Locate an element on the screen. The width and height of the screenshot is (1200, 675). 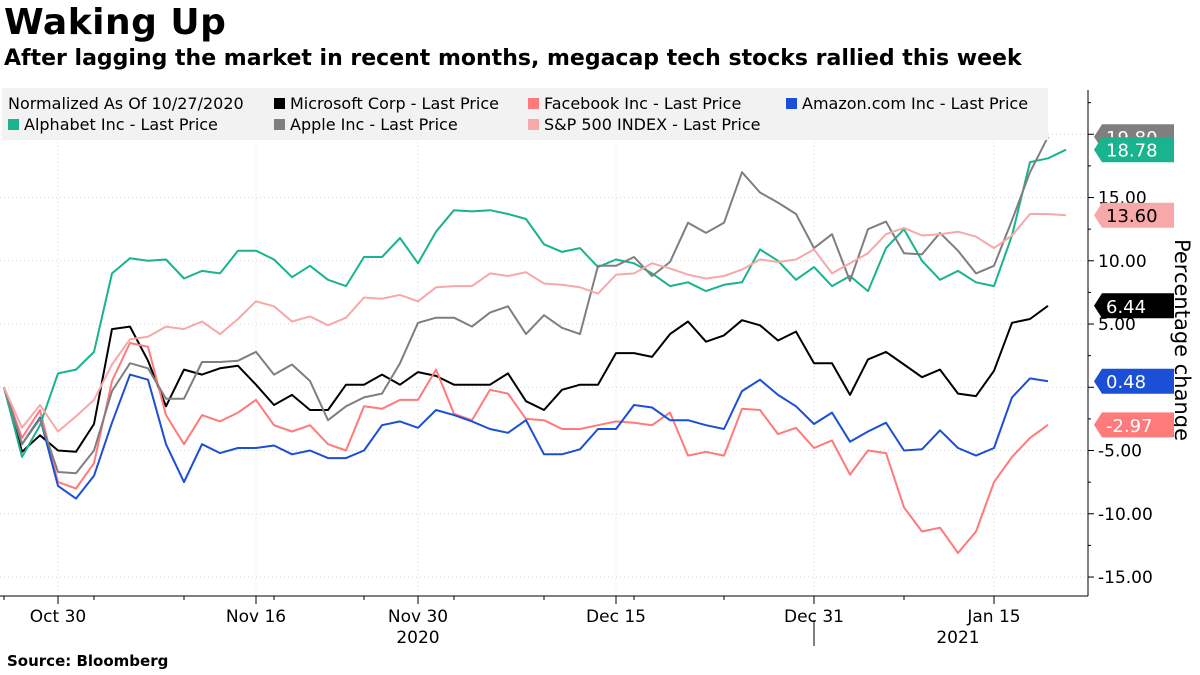
y-tick-label: -15.00 is located at coordinates (1125, 578).